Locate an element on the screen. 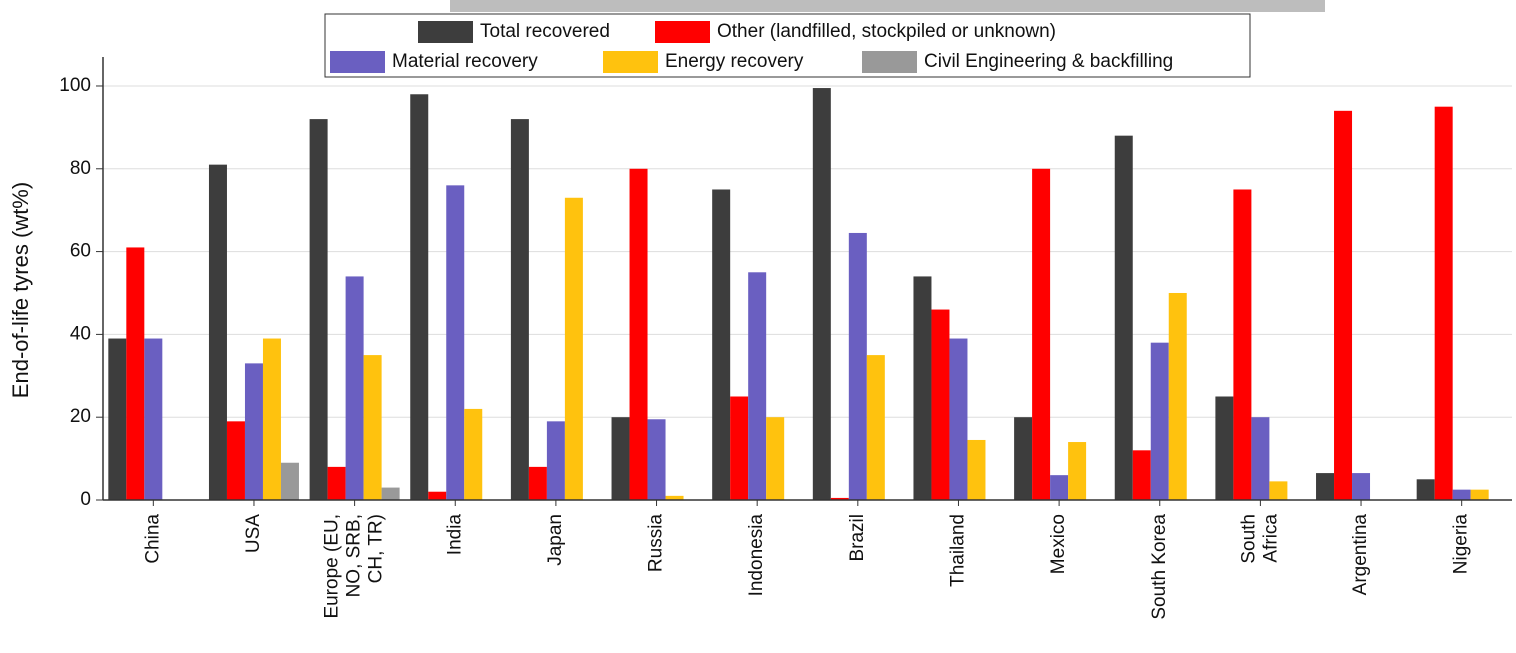 Image resolution: width=1516 pixels, height=653 pixels. y-tick-label: 0 is located at coordinates (85, 499).